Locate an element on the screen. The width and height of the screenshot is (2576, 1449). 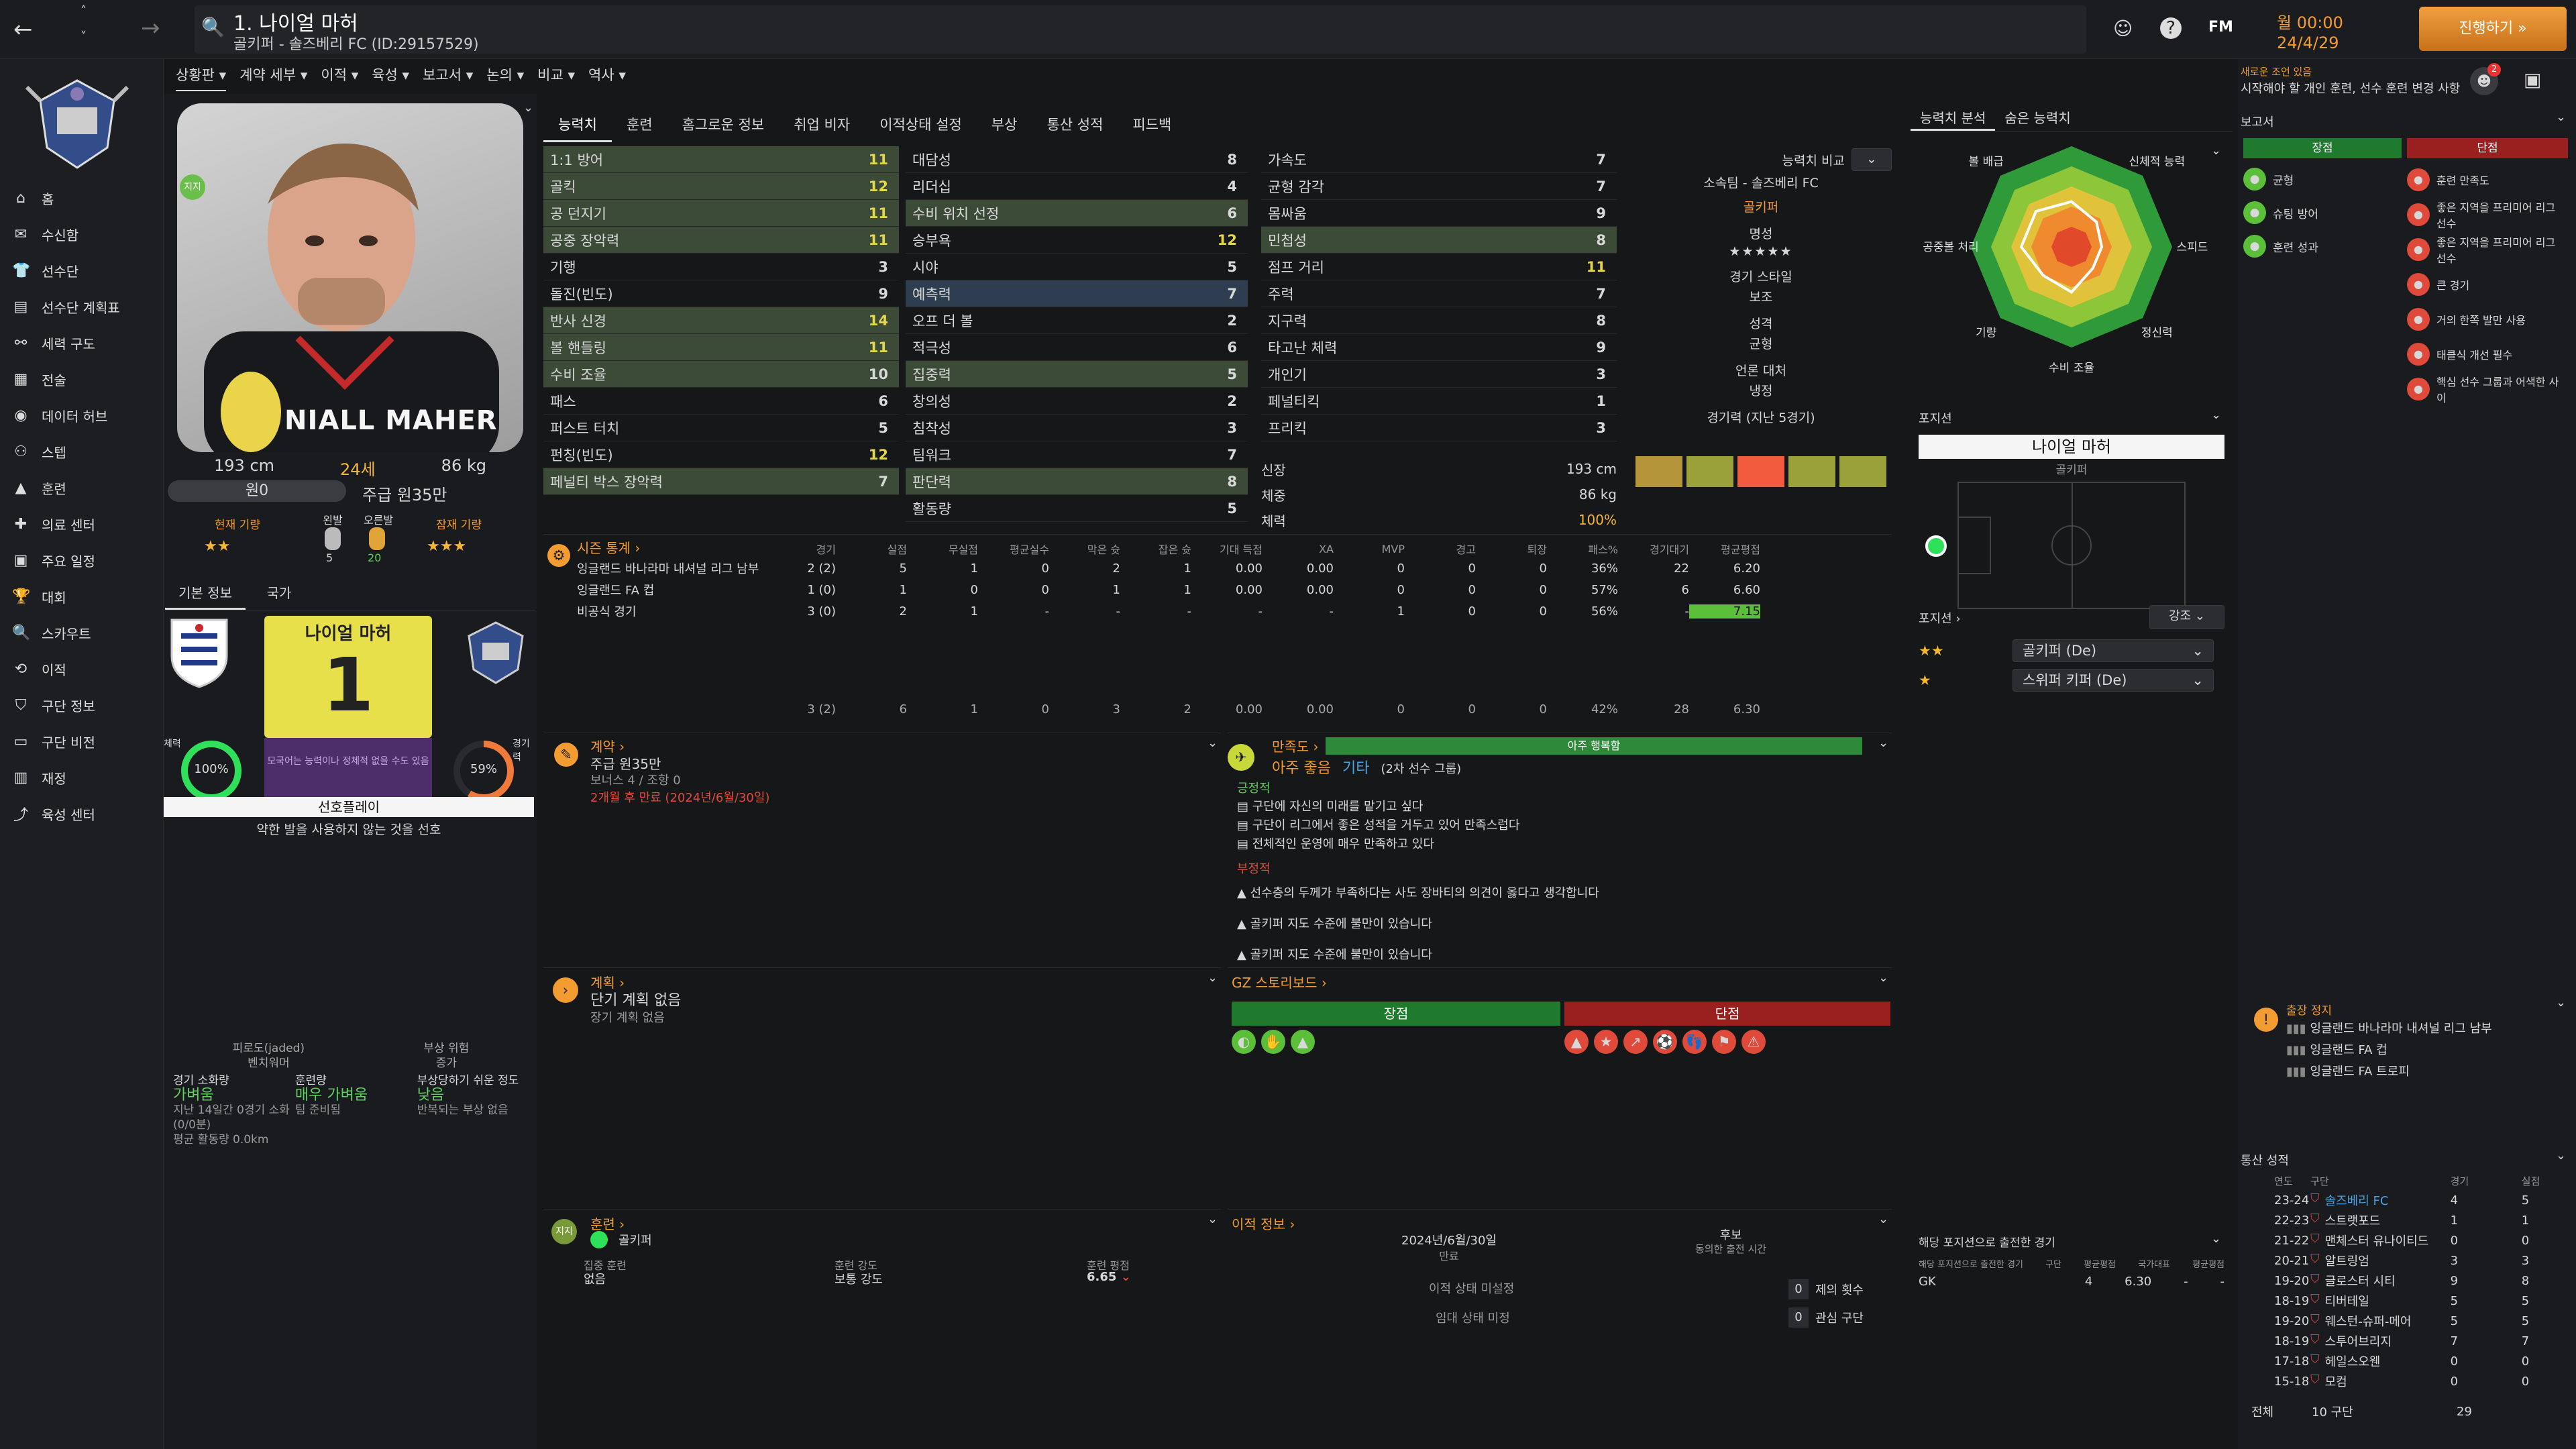
career-row: 21-22 ⛉ 맨체스터 유나이티드 0 0 is located at coordinates (2407, 1240).